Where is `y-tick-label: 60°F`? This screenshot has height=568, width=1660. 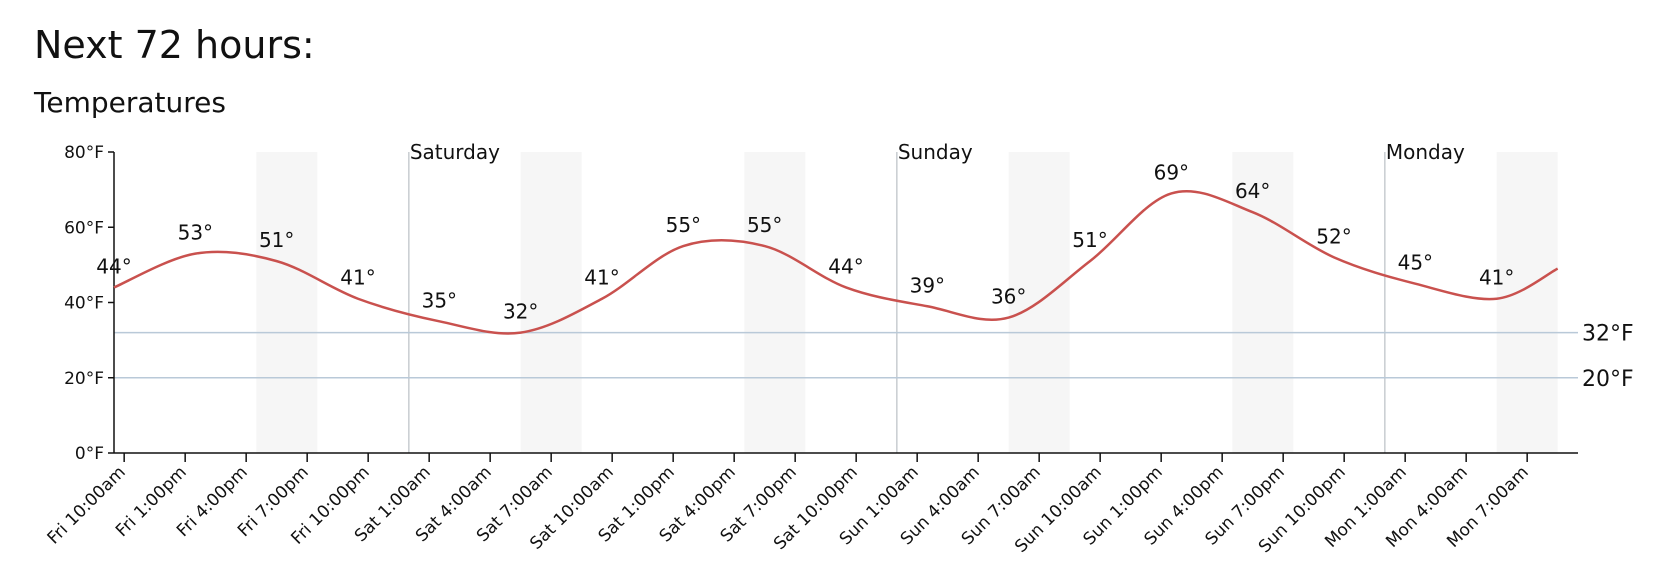
y-tick-label: 60°F is located at coordinates (84, 228).